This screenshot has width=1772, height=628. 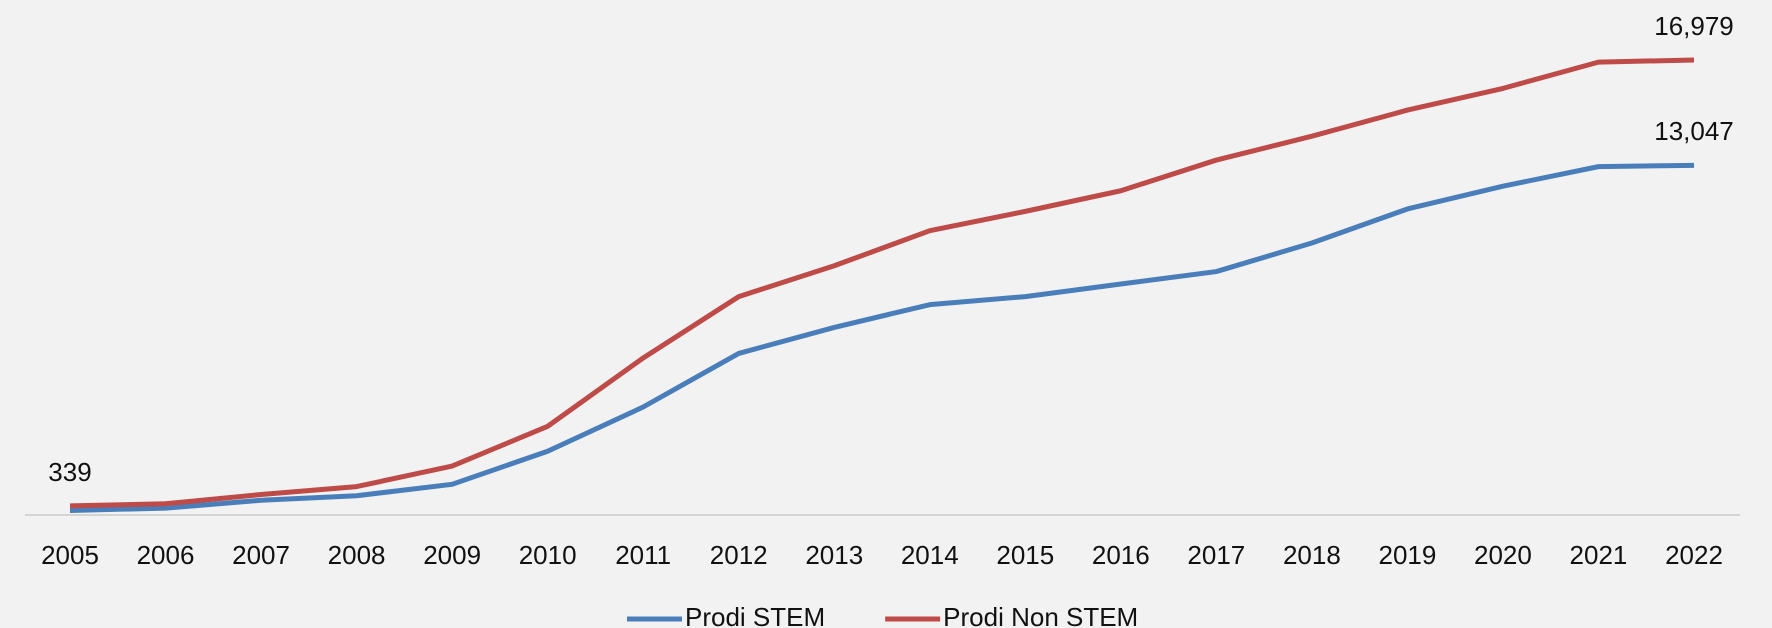 What do you see at coordinates (357, 555) in the screenshot?
I see `x-tick-label: 2008` at bounding box center [357, 555].